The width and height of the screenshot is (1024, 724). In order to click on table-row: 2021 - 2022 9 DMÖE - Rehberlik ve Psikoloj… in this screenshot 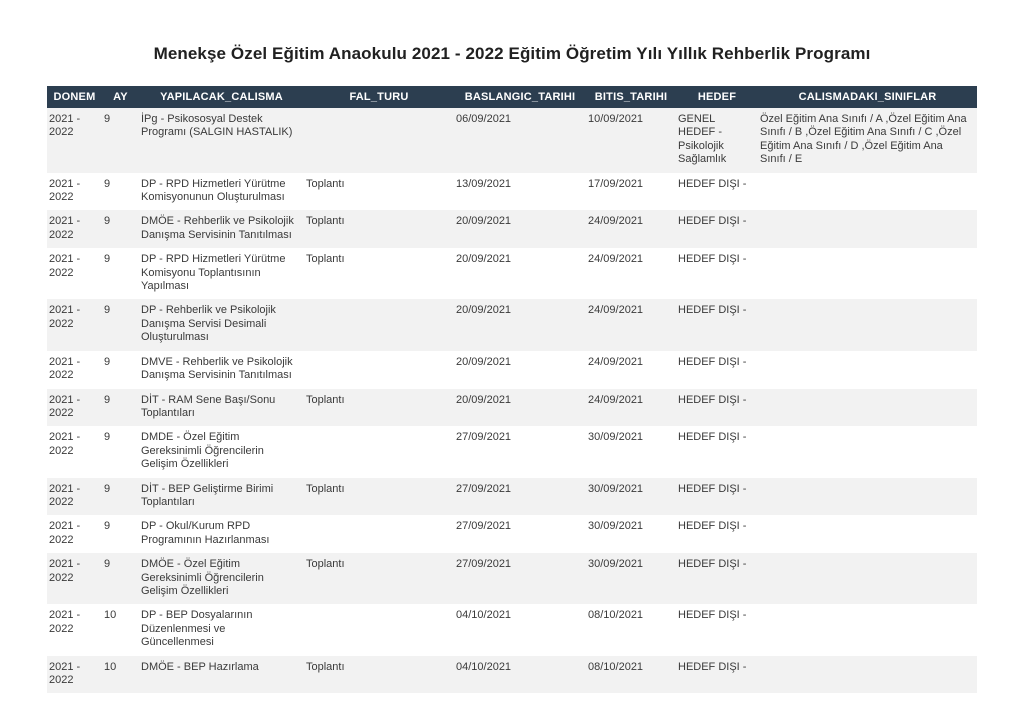, I will do `click(512, 229)`.